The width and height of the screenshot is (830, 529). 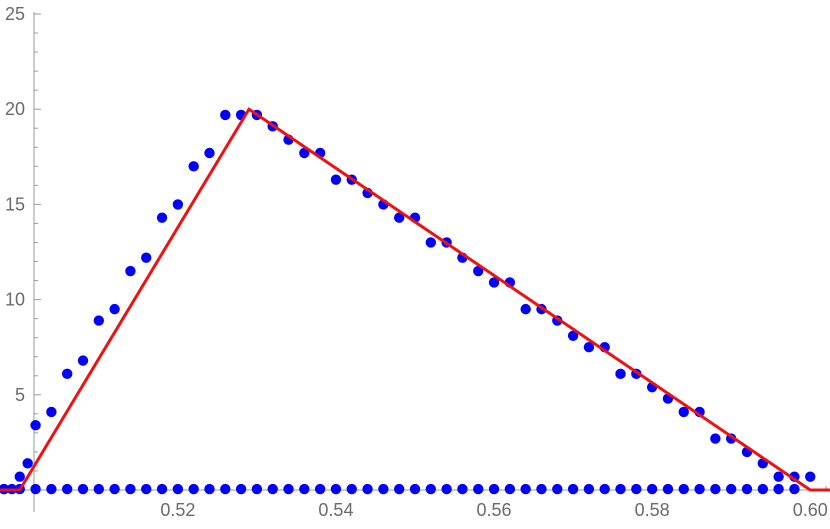 I want to click on y-tick-label: 10, so click(x=15, y=300).